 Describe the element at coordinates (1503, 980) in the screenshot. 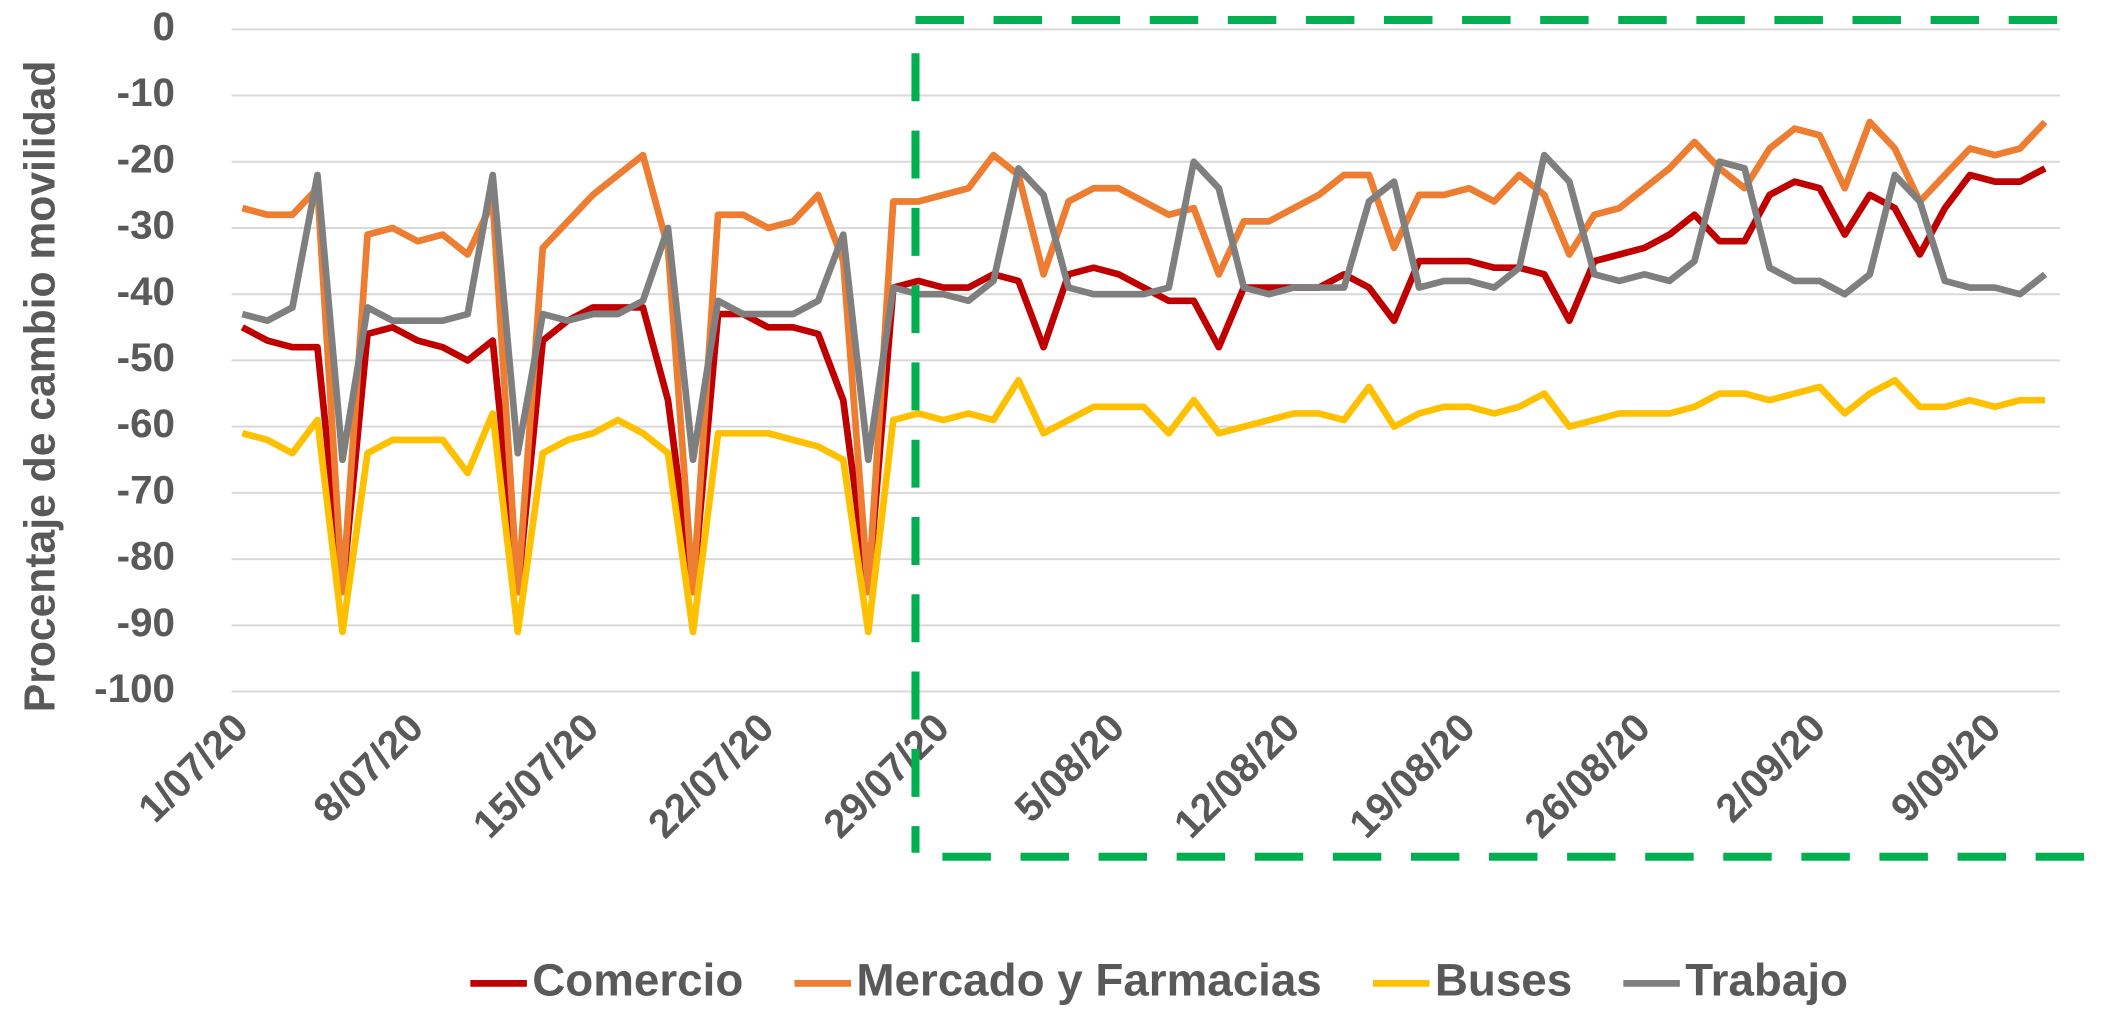

I see `legend-label: Buses` at that location.